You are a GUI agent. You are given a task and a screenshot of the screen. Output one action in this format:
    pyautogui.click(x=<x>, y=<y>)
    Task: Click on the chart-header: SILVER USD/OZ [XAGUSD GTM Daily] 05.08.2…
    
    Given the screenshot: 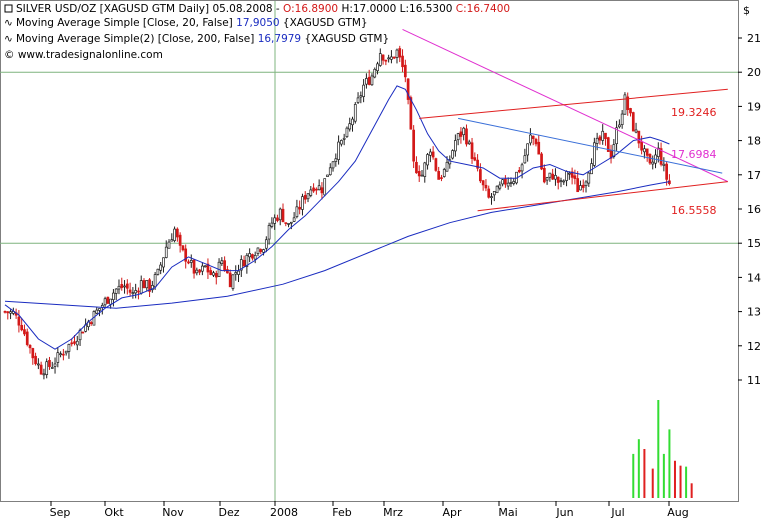 What is the action you would take?
    pyautogui.click(x=257, y=32)
    